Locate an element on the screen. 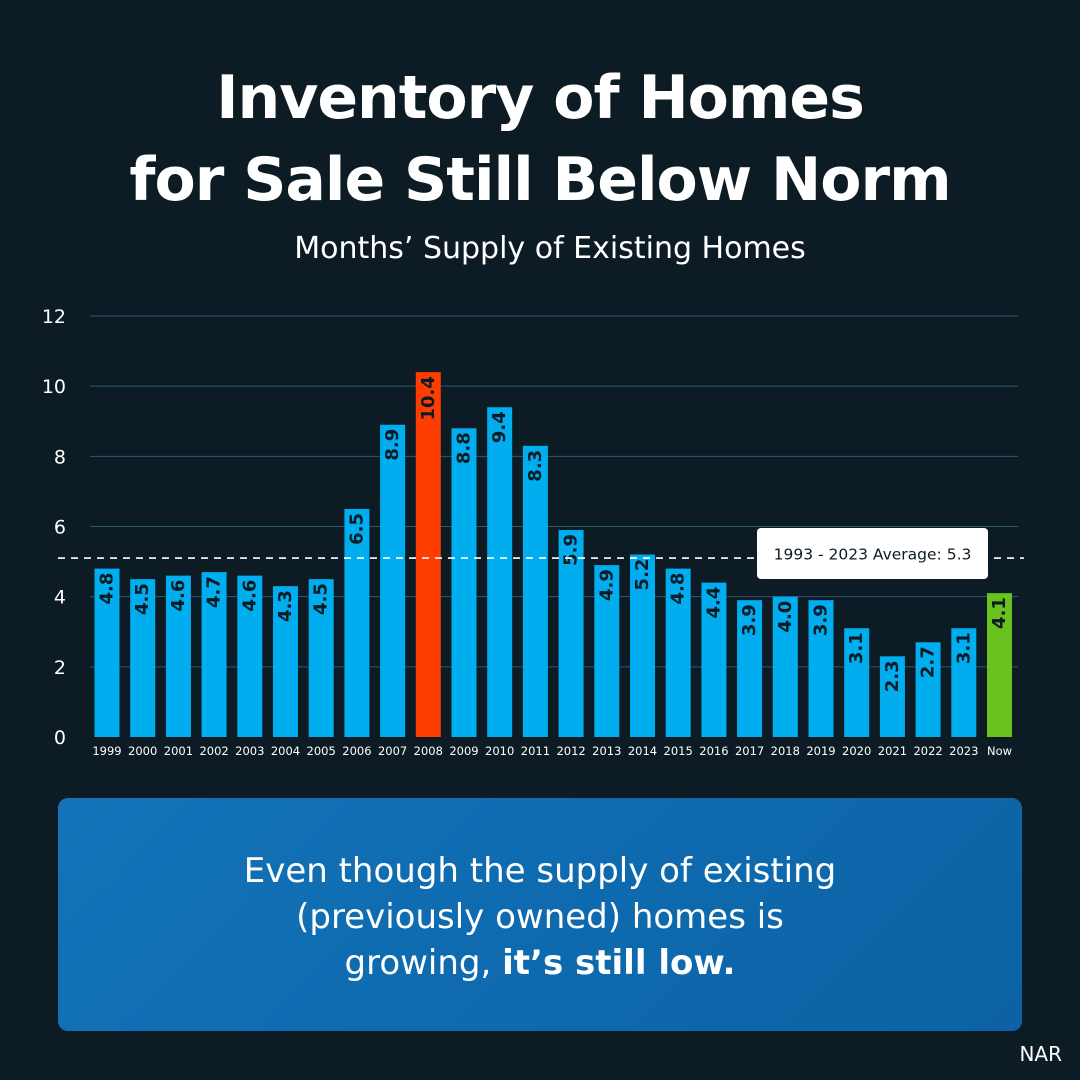 Image resolution: width=1080 pixels, height=1080 pixels. x-tick-label: 2014 is located at coordinates (642, 751).